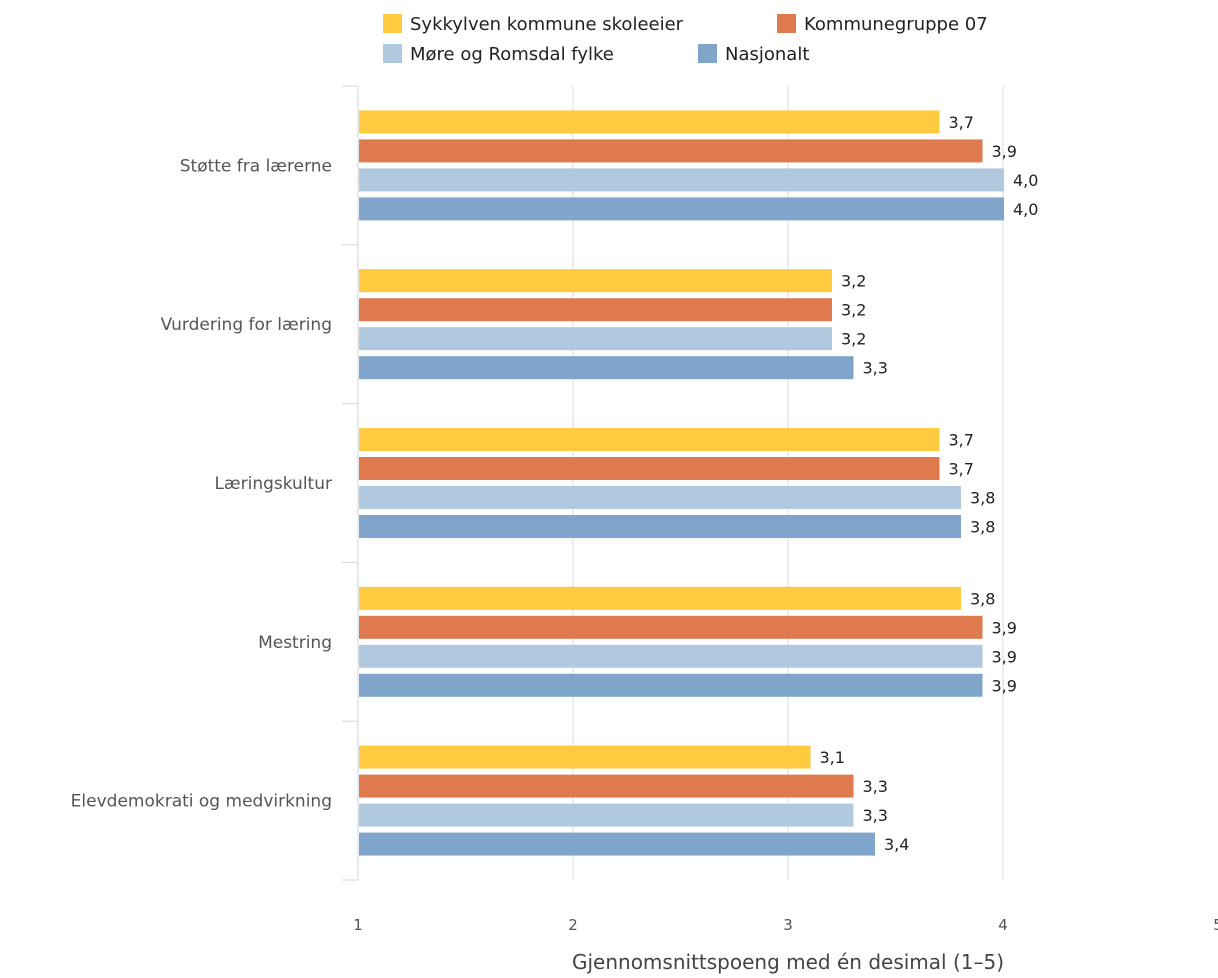 The height and width of the screenshot is (978, 1218). Describe the element at coordinates (246, 325) in the screenshot. I see `category-label: Vurdering for læring` at that location.